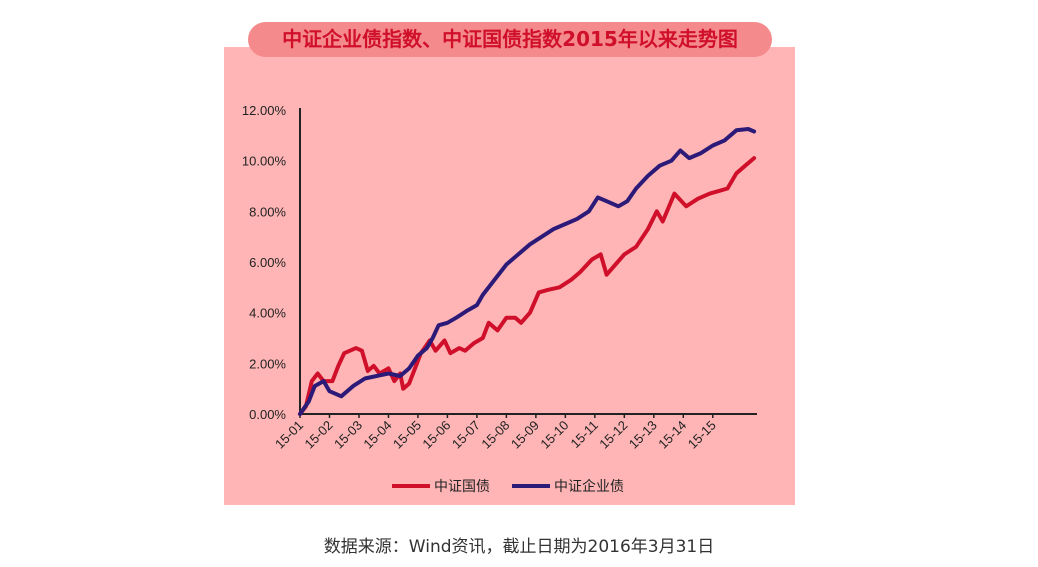  Describe the element at coordinates (348, 435) in the screenshot. I see `x-tick-label: 15-03` at that location.